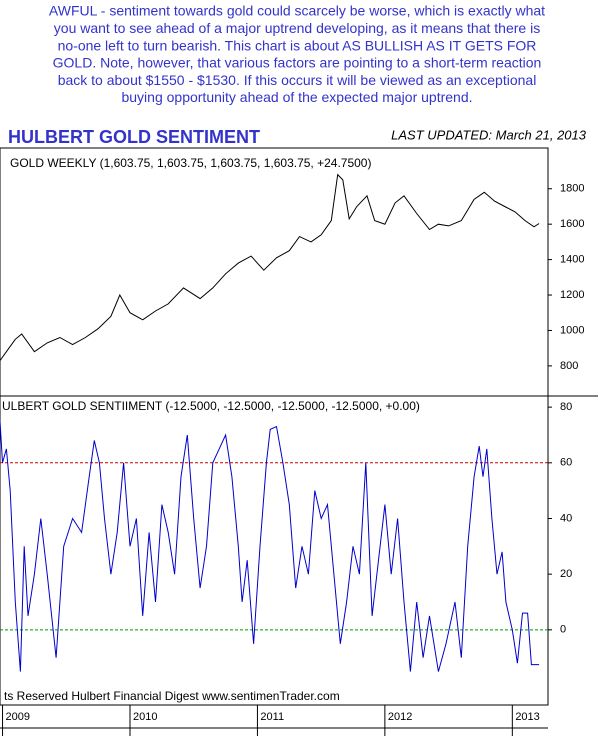 This screenshot has width=598, height=736. Describe the element at coordinates (18, 717) in the screenshot. I see `x-tick-label: 2009` at that location.